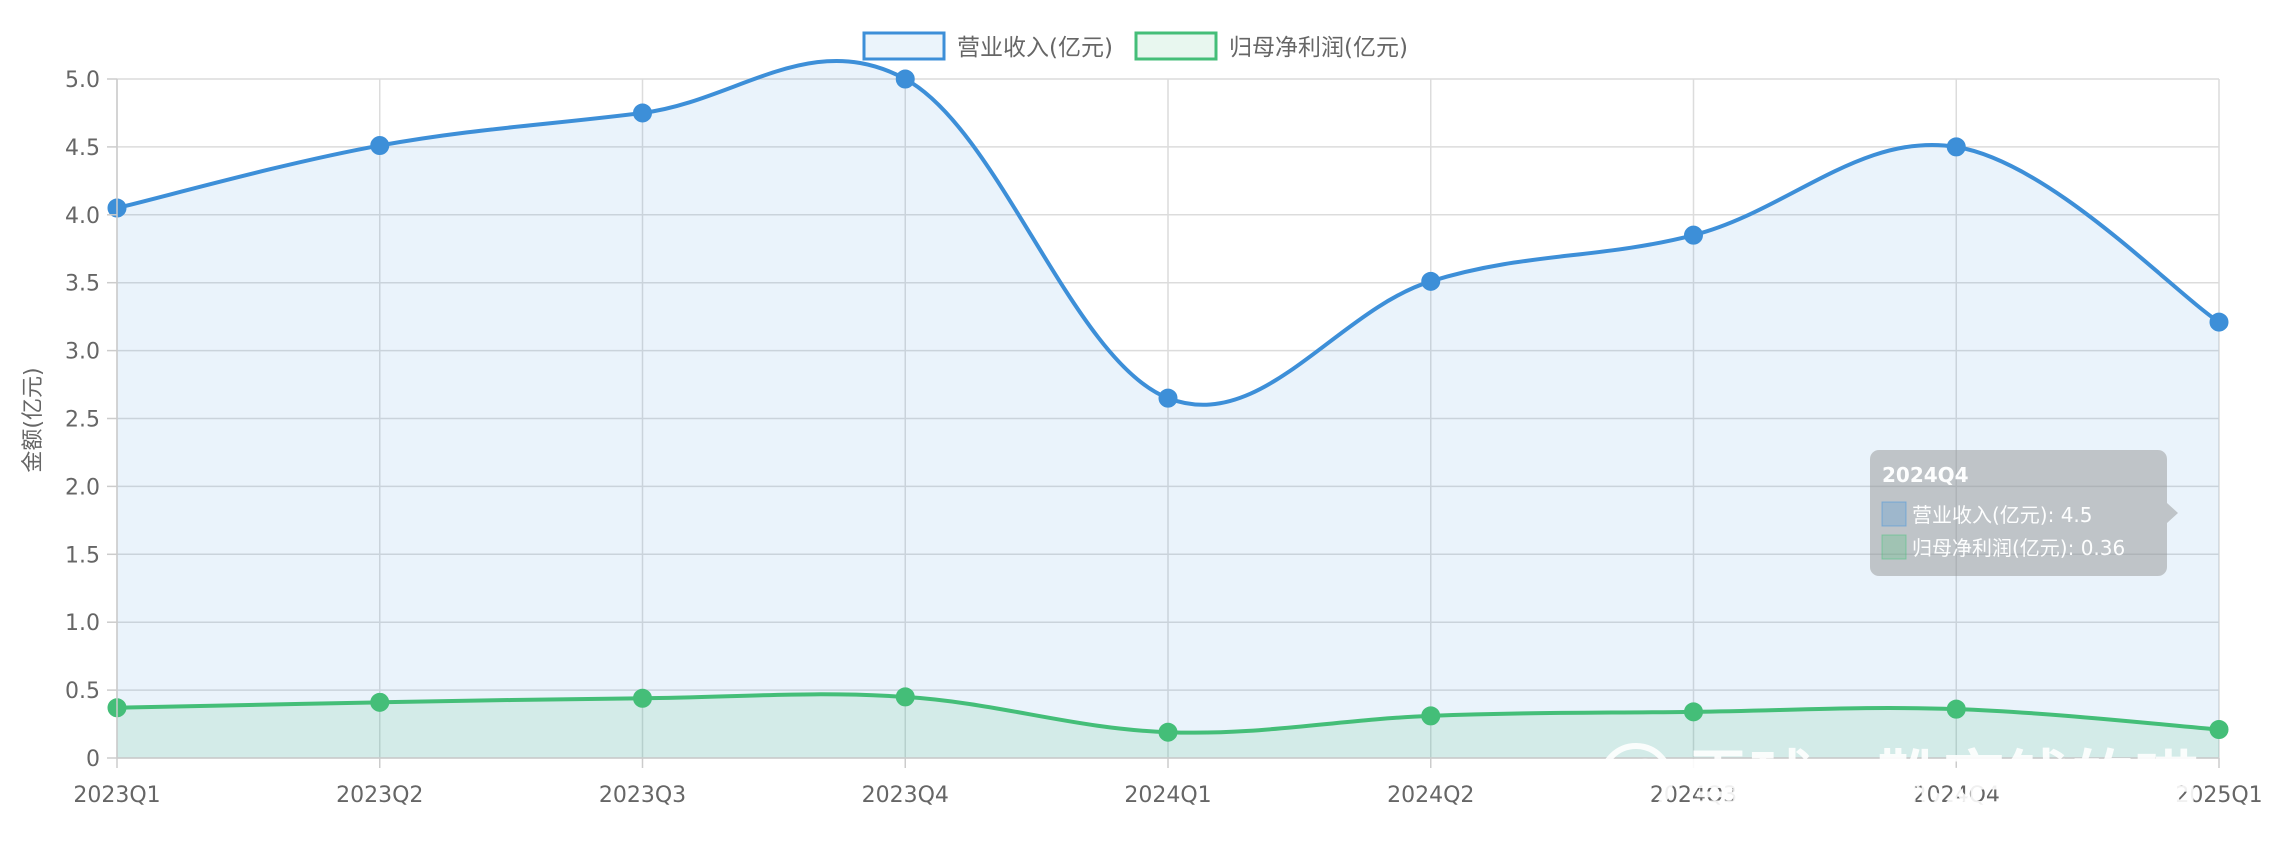  I want to click on y-tick-label: 2.5, so click(82, 420).